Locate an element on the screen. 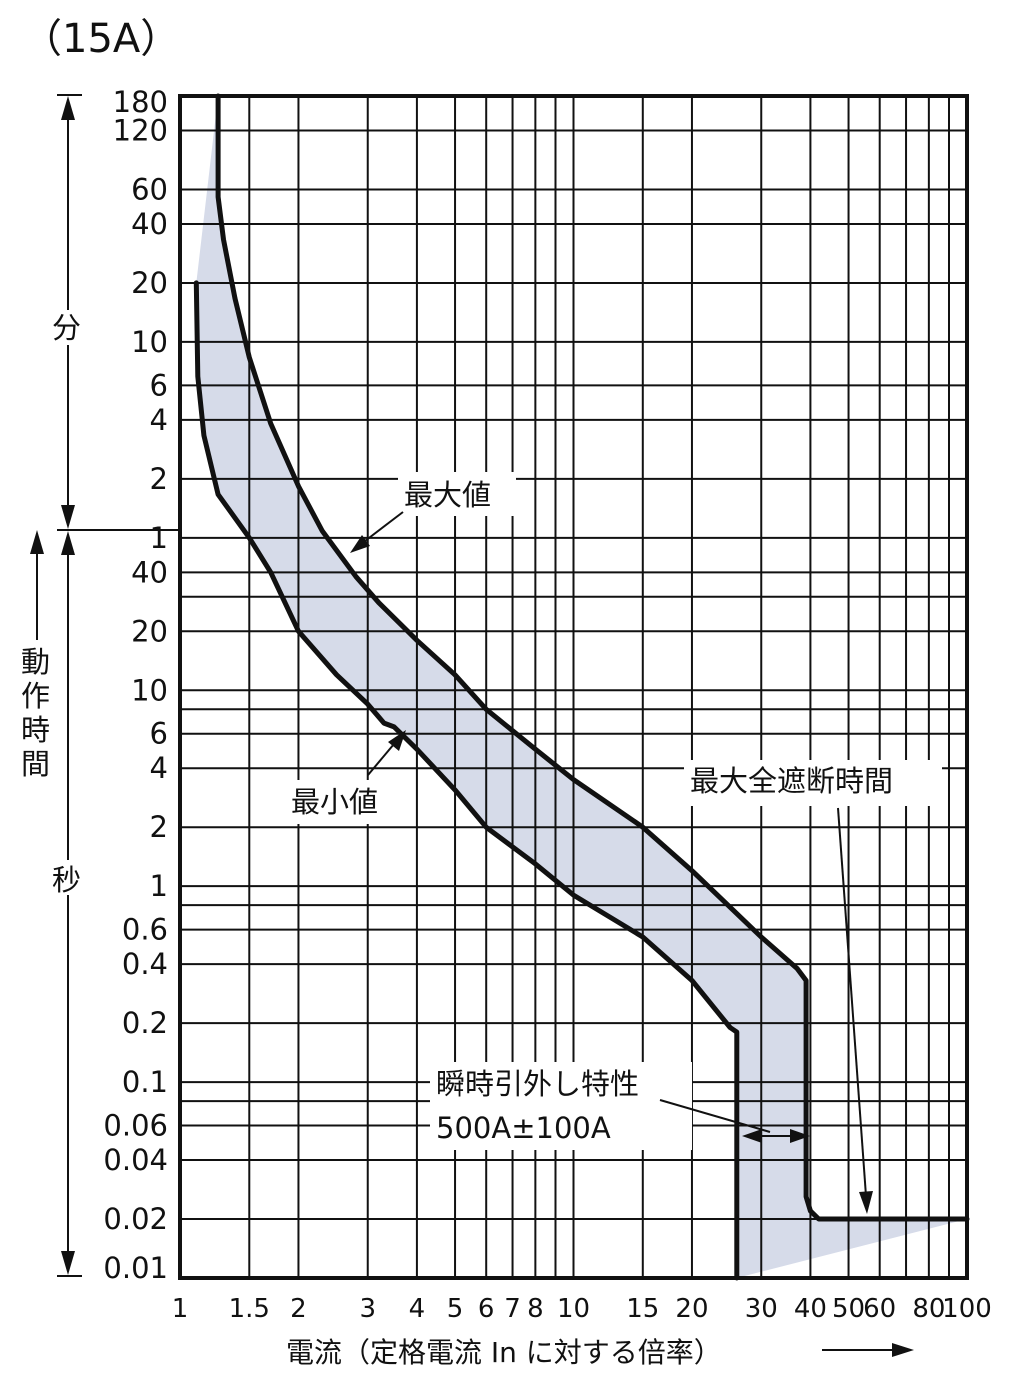 This screenshot has width=1024, height=1386. x-tick-label: 4 is located at coordinates (417, 1309).